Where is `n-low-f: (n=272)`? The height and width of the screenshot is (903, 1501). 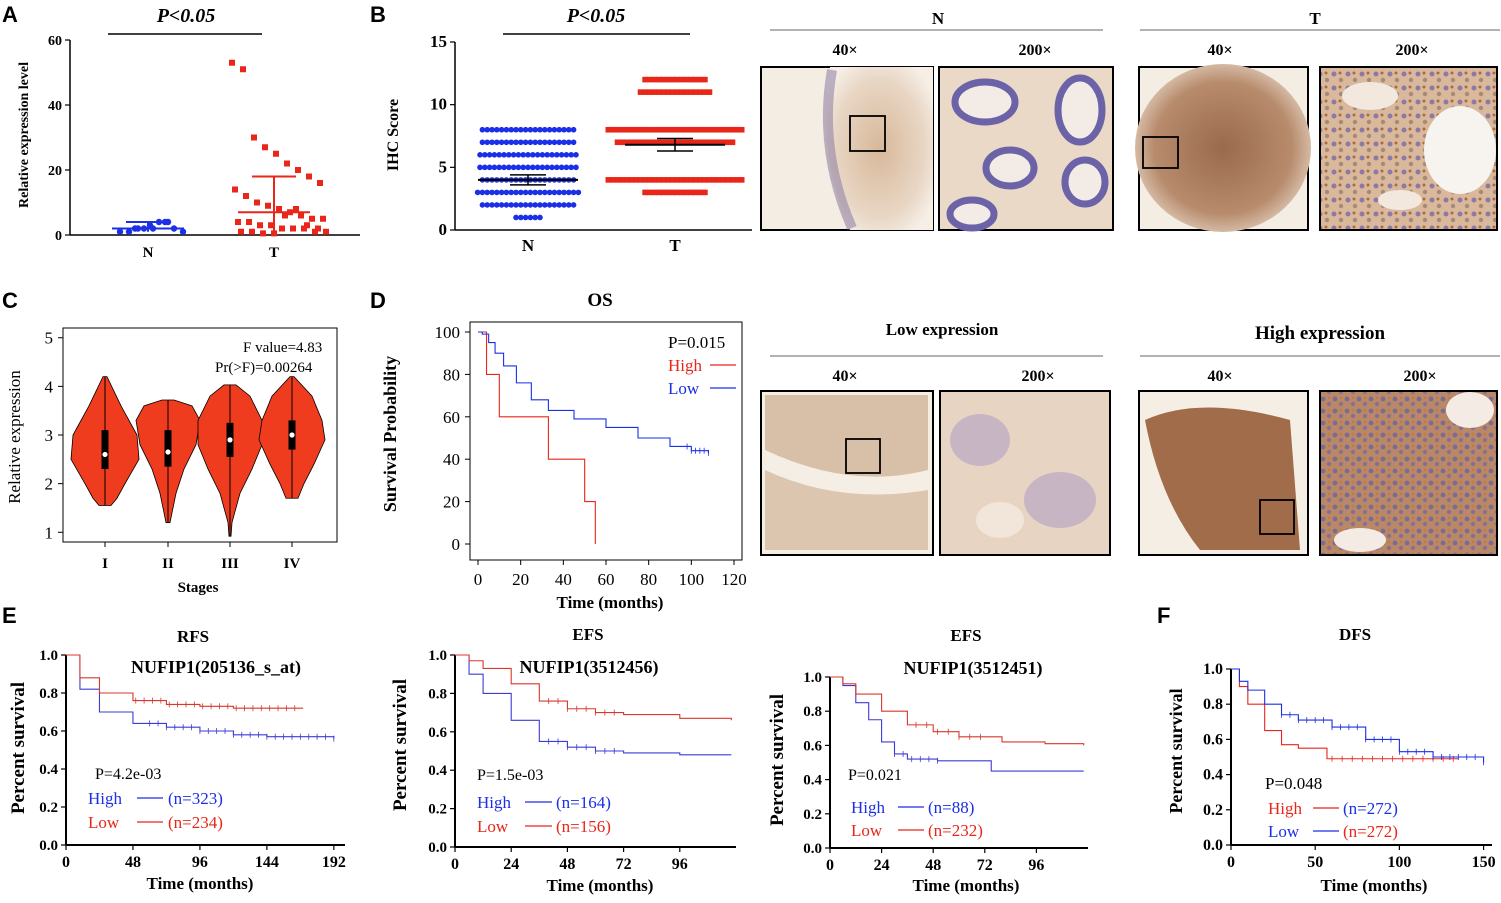 n-low-f: (n=272) is located at coordinates (1370, 831).